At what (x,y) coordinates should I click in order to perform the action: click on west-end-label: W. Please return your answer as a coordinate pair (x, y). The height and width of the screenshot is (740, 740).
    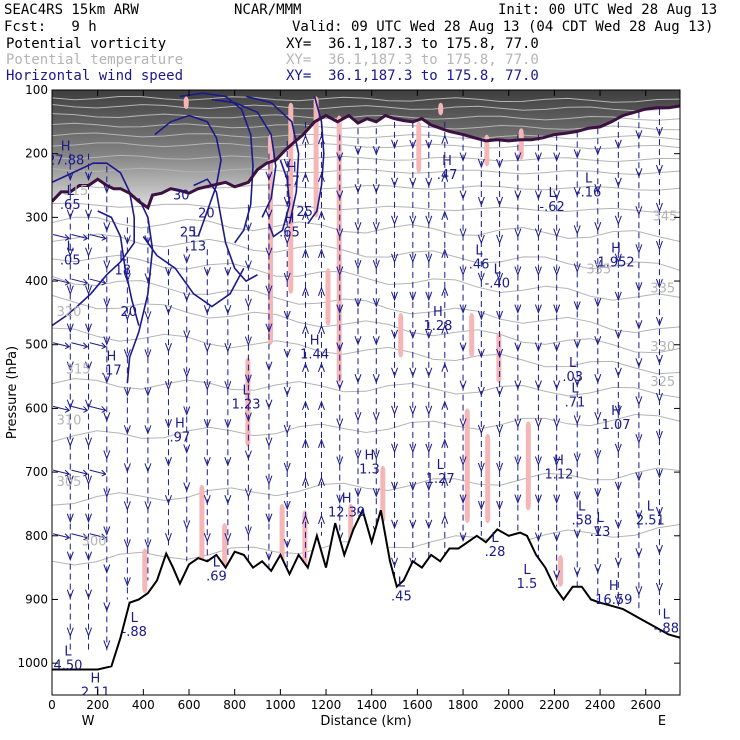
    Looking at the image, I should click on (88, 721).